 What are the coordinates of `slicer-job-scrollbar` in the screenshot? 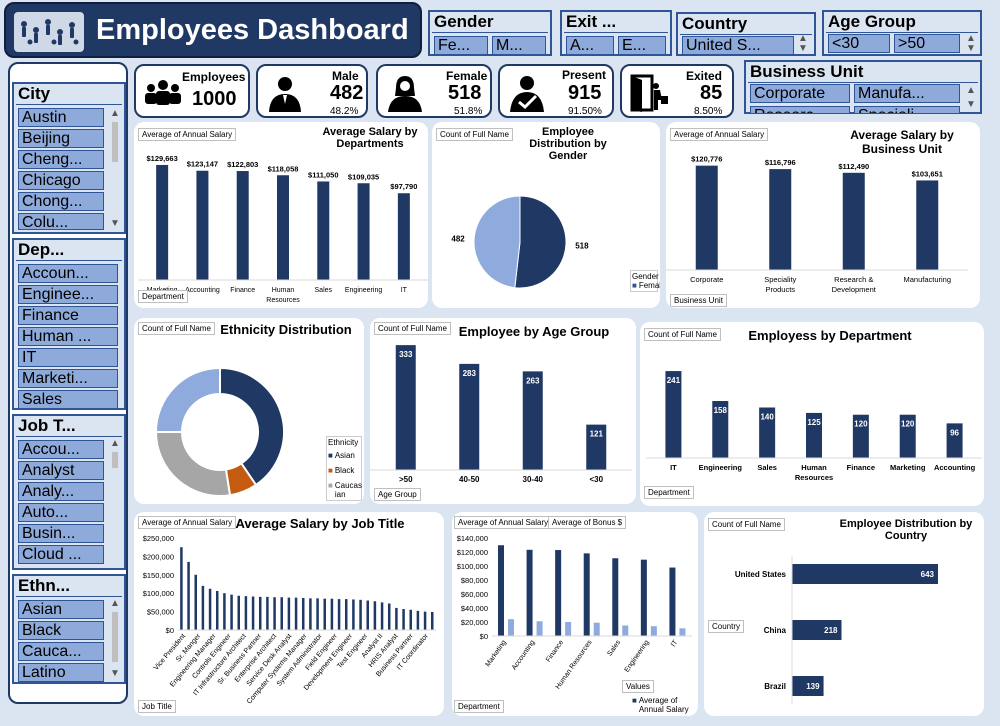 It's located at (115, 460).